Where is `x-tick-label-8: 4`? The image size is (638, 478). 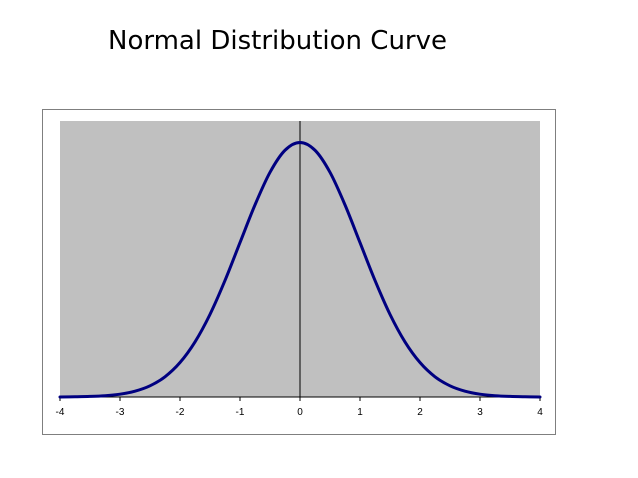
x-tick-label-8: 4 is located at coordinates (540, 412).